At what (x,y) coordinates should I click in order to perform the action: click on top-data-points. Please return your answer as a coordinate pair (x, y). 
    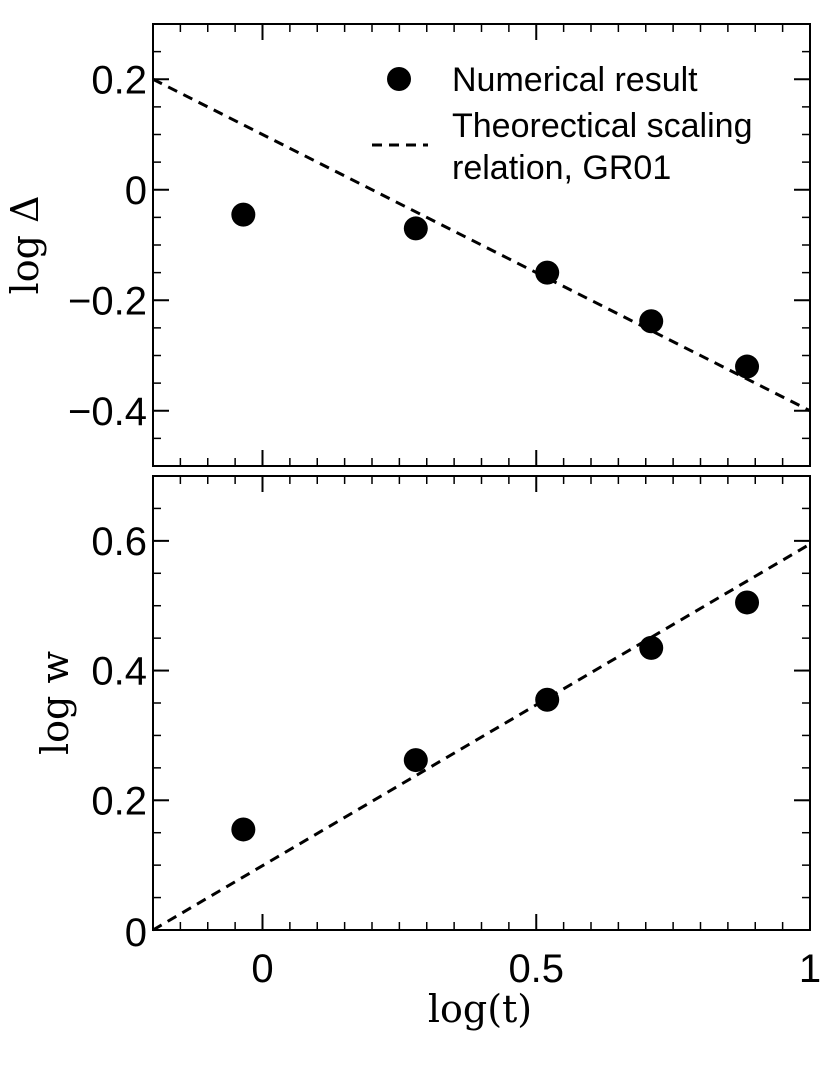
    Looking at the image, I should click on (495, 290).